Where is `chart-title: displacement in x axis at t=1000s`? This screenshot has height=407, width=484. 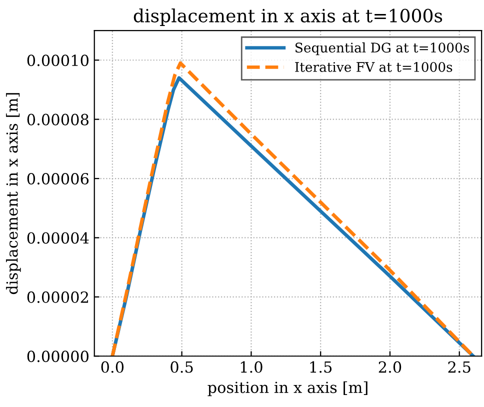 chart-title: displacement in x axis at t=1000s is located at coordinates (288, 17).